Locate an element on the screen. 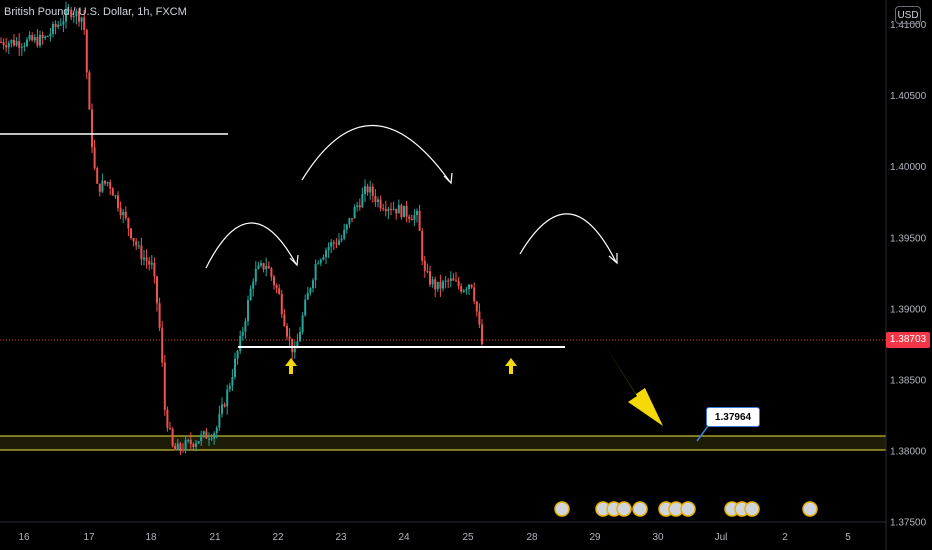 The width and height of the screenshot is (932, 550). y-tick-label: 1.37500 is located at coordinates (908, 523).